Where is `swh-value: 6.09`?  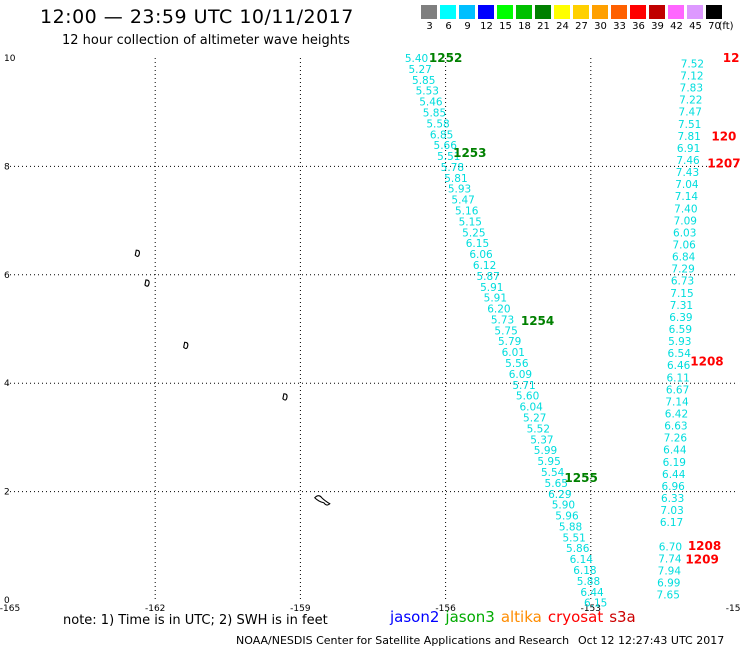
swh-value: 6.09 is located at coordinates (520, 375).